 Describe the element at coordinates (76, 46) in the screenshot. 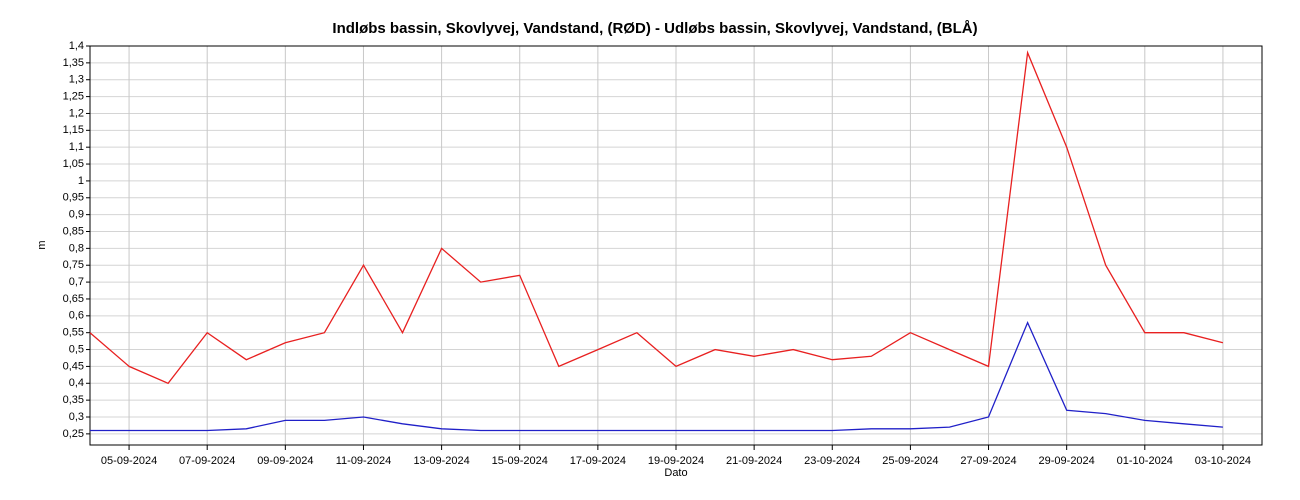

I see `y-tick-label: 1,4` at that location.